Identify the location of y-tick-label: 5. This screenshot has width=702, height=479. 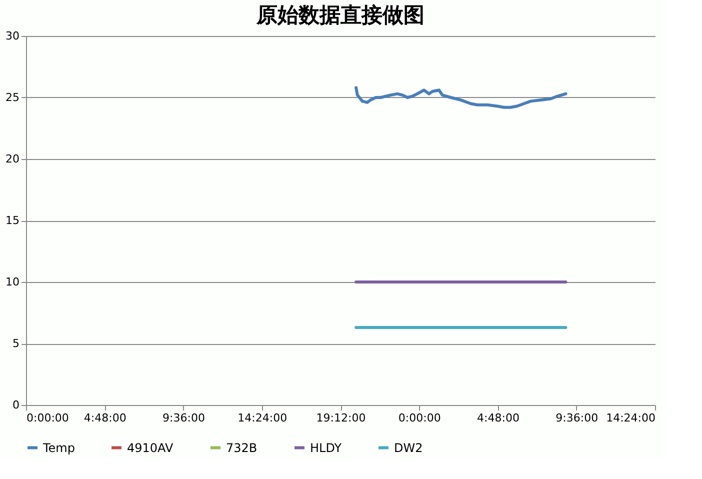
(16, 343).